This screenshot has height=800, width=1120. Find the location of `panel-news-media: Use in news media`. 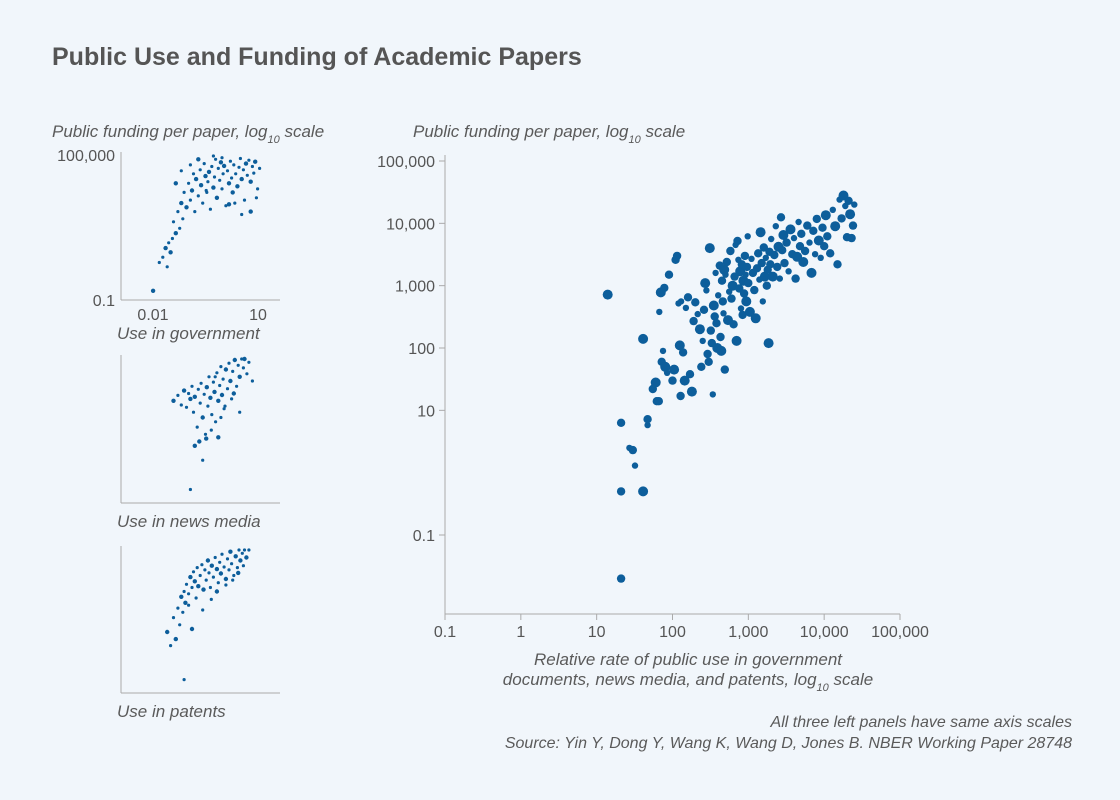

panel-news-media: Use in news media is located at coordinates (198, 443).